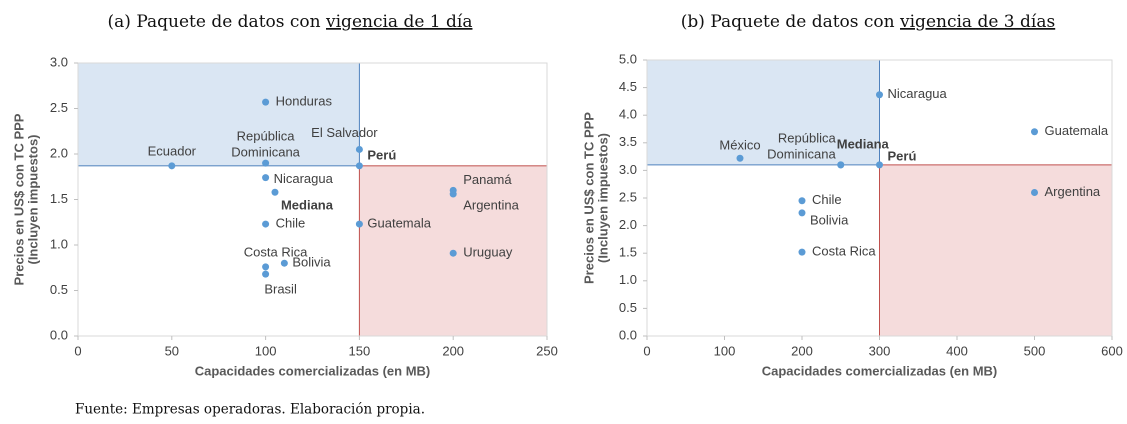  I want to click on title-underlined: vigencia de 3 días, so click(977, 22).